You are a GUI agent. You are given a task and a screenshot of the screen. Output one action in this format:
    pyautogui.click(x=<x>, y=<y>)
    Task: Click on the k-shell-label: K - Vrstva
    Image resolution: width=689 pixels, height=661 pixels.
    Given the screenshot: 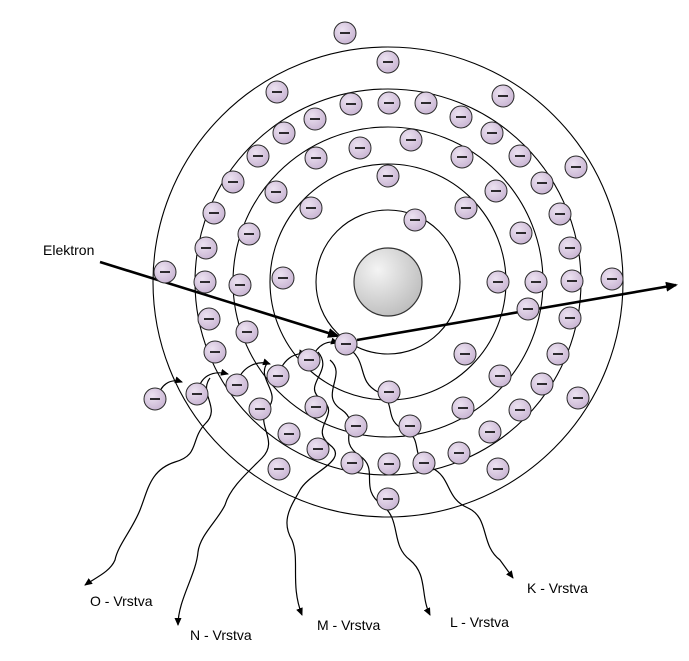 What is the action you would take?
    pyautogui.click(x=557, y=588)
    